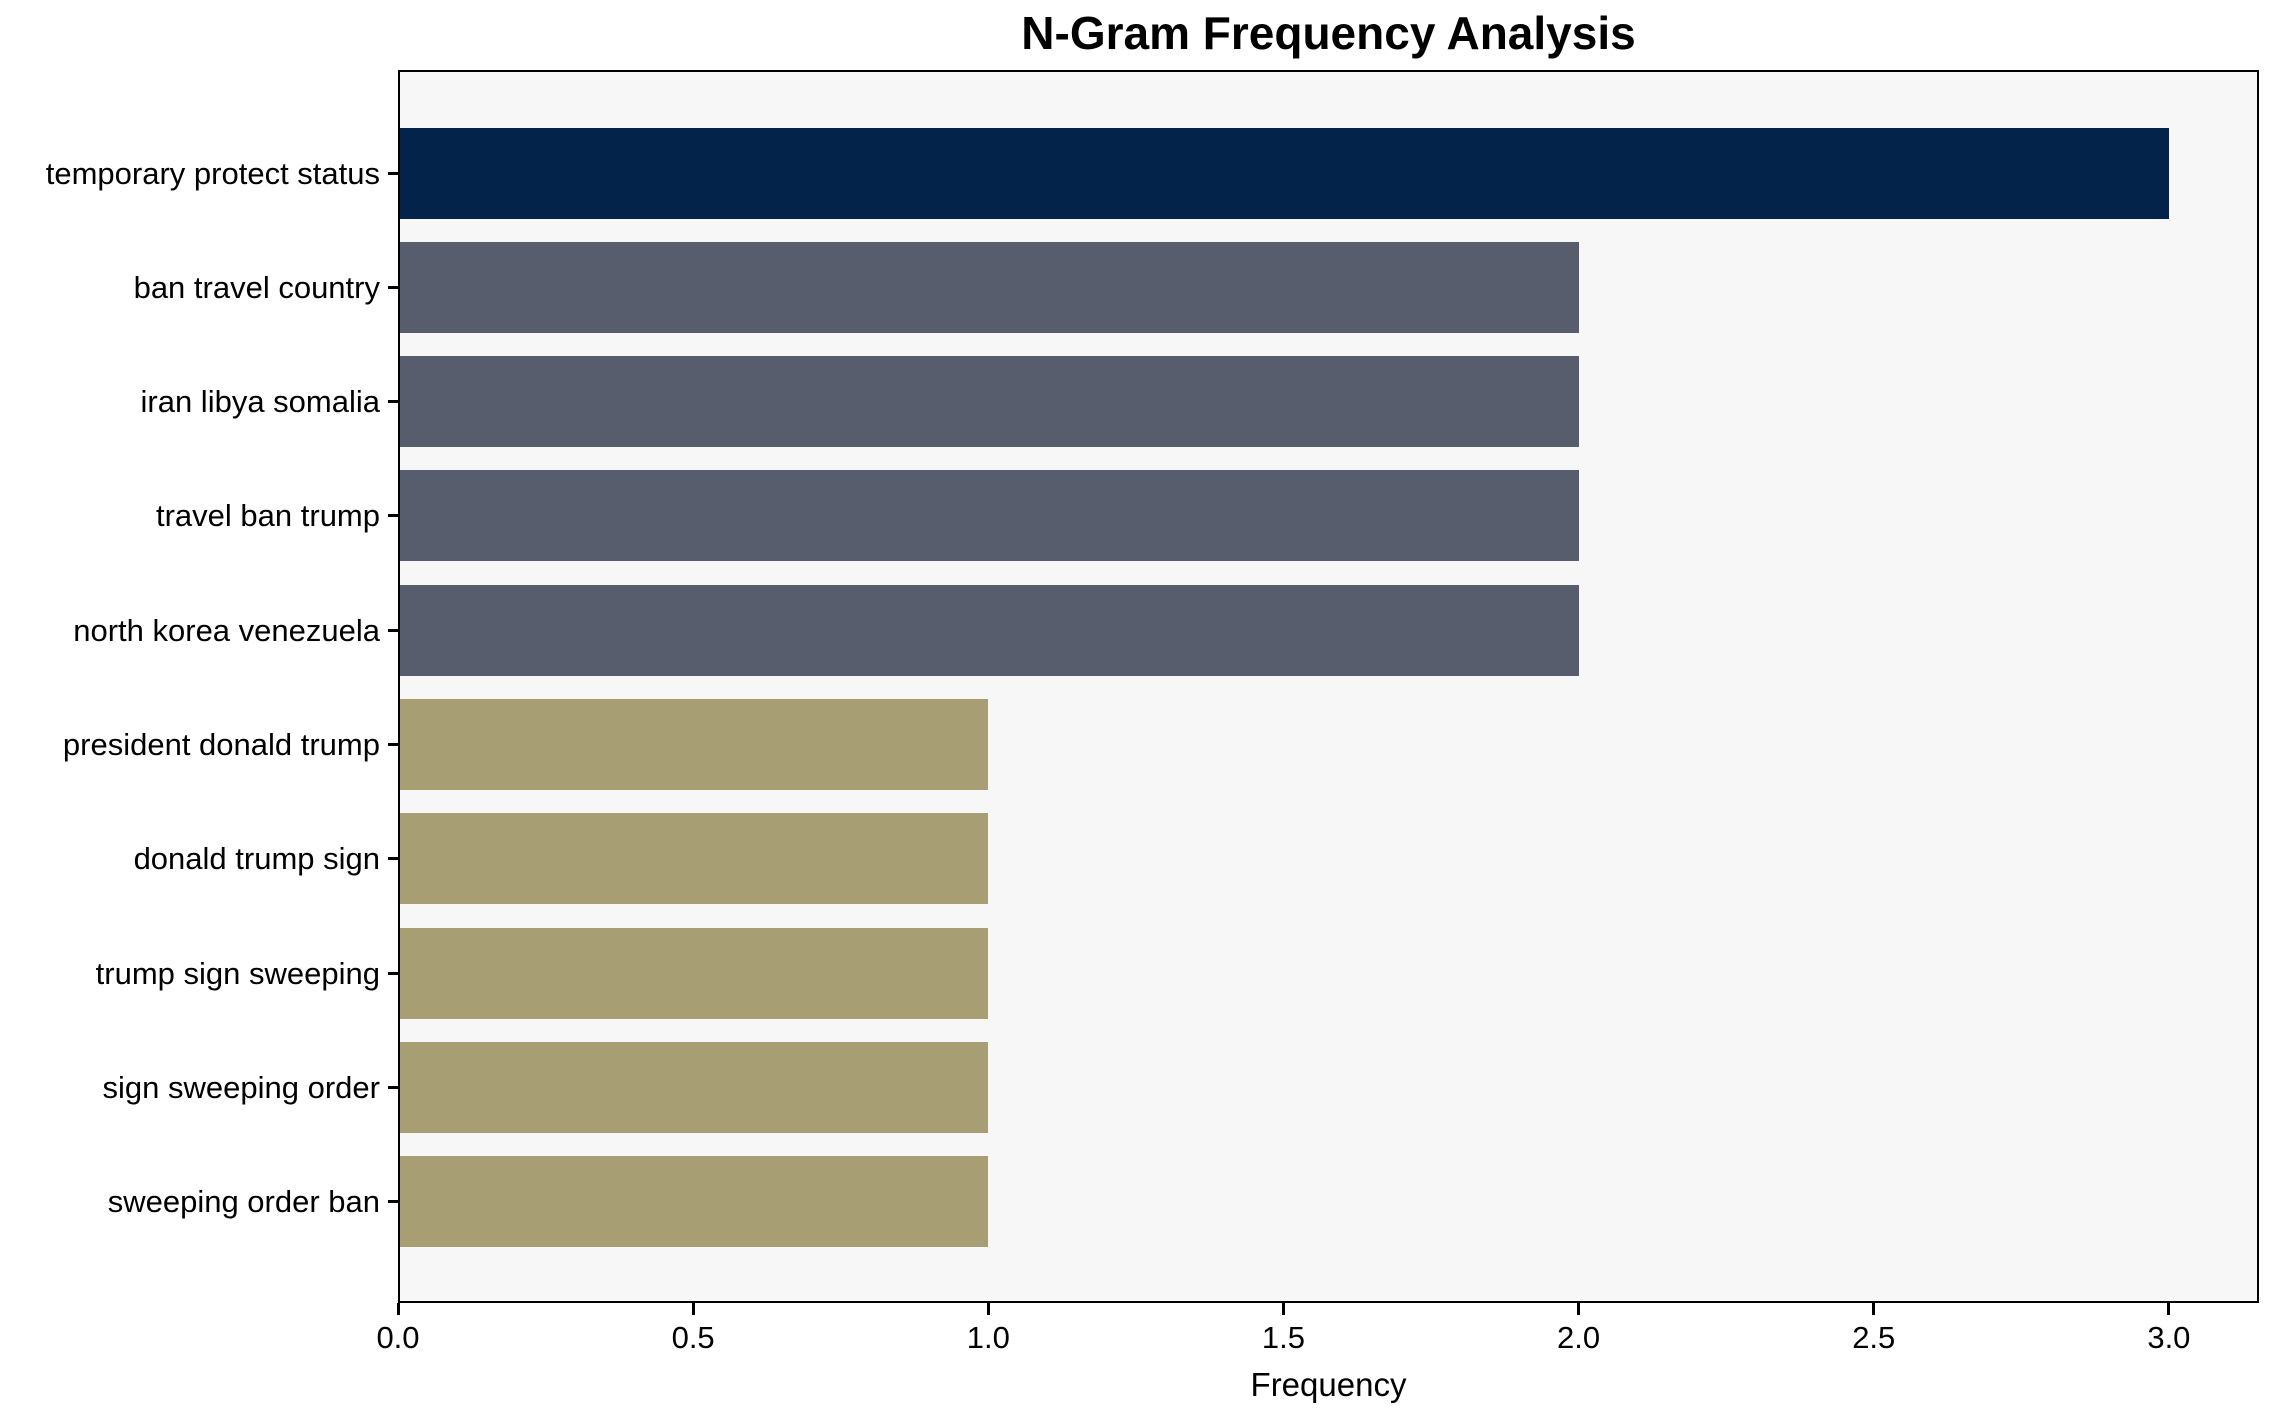 The height and width of the screenshot is (1414, 2279). Describe the element at coordinates (256, 287) in the screenshot. I see `y-tick-label: ban travel country` at that location.